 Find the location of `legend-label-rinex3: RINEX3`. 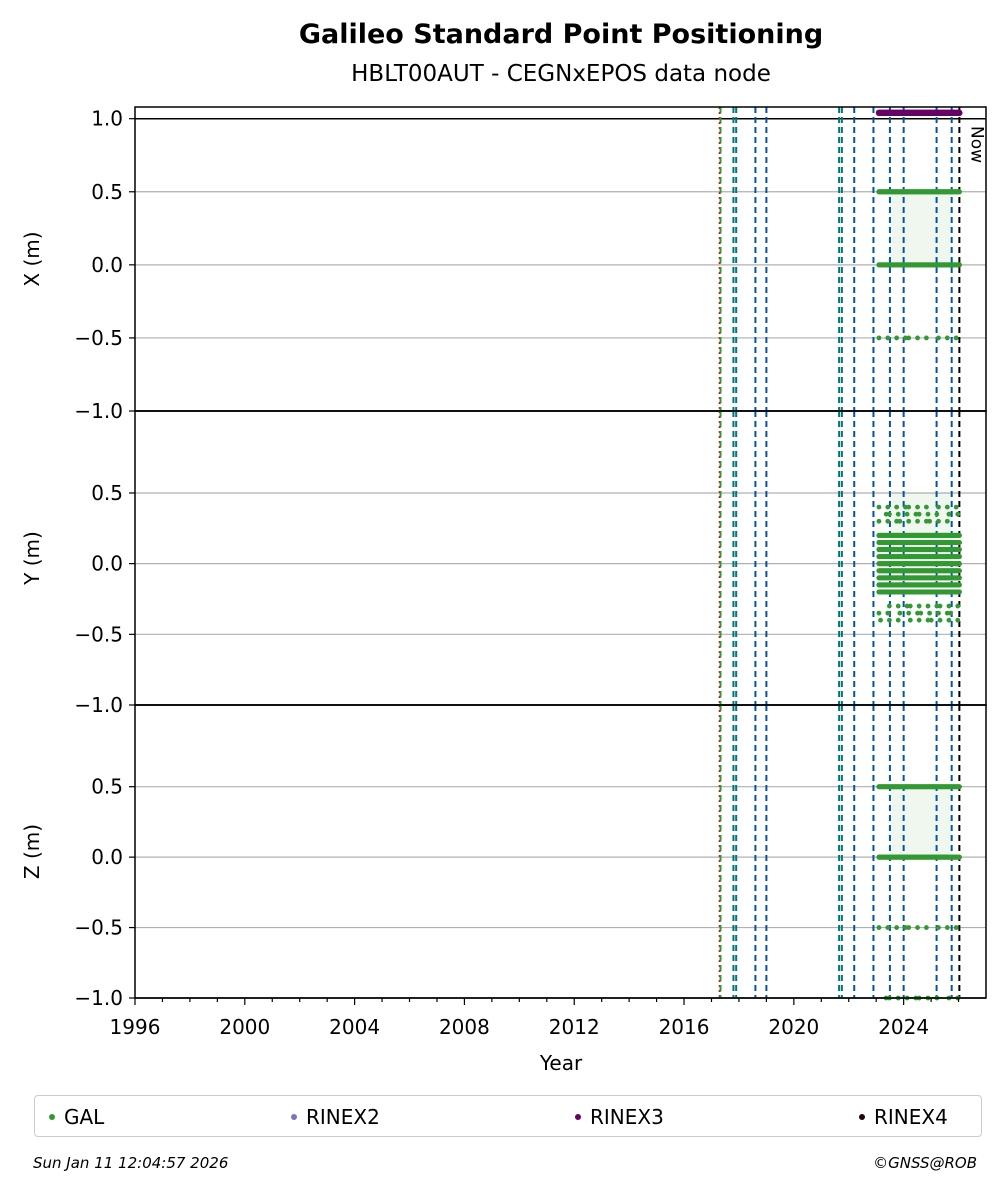

legend-label-rinex3: RINEX3 is located at coordinates (627, 1117).